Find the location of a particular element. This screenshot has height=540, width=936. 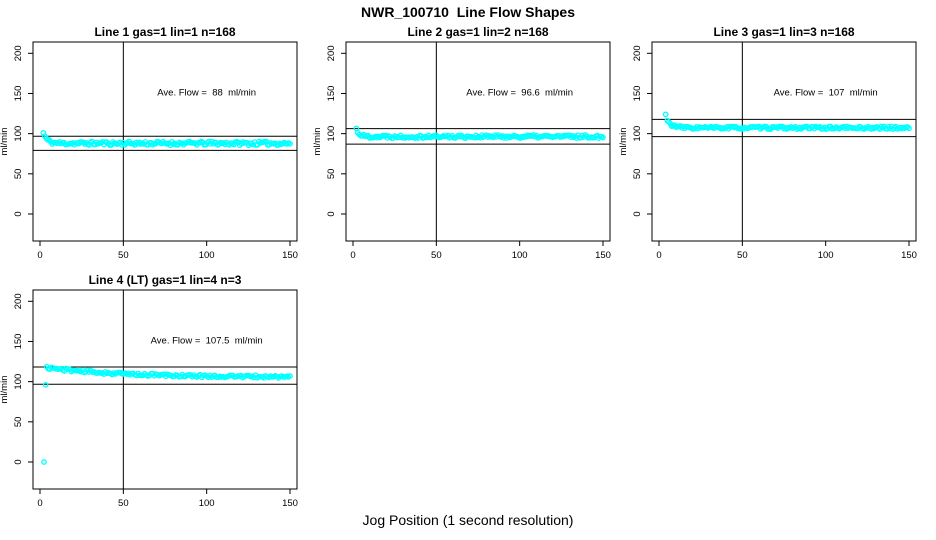

panel-4-ave-flow-annotation: Ave. Flow = 107.5 ml/min is located at coordinates (206, 341).